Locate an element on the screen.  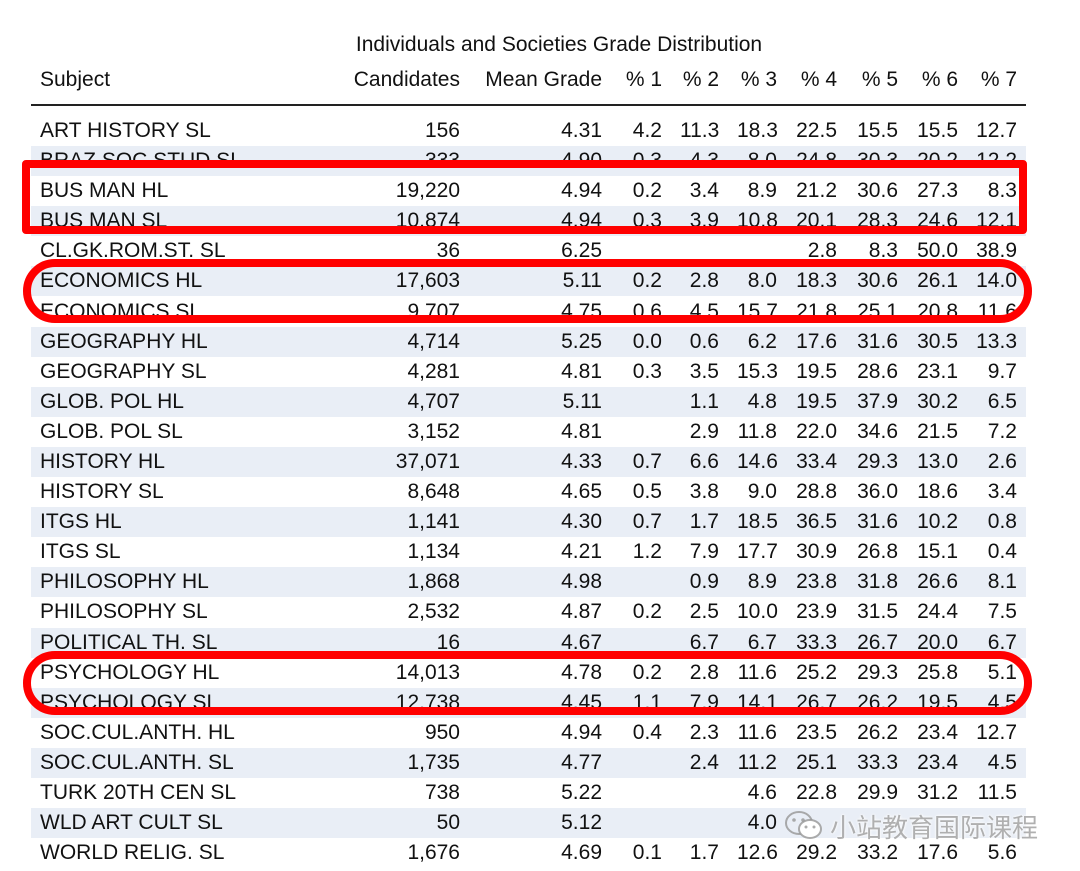
value-cell: 8.0 is located at coordinates (757, 161).